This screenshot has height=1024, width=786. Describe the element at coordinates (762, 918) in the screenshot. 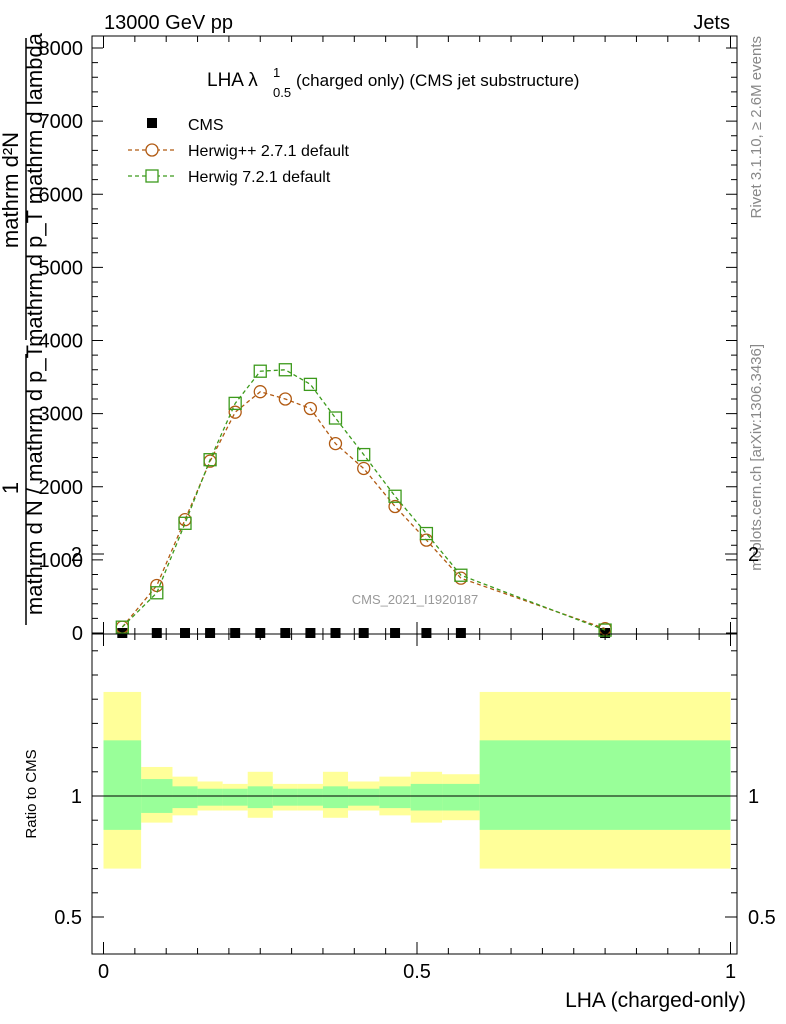

I see `ratio-y-tick-label-right: 0.5` at that location.